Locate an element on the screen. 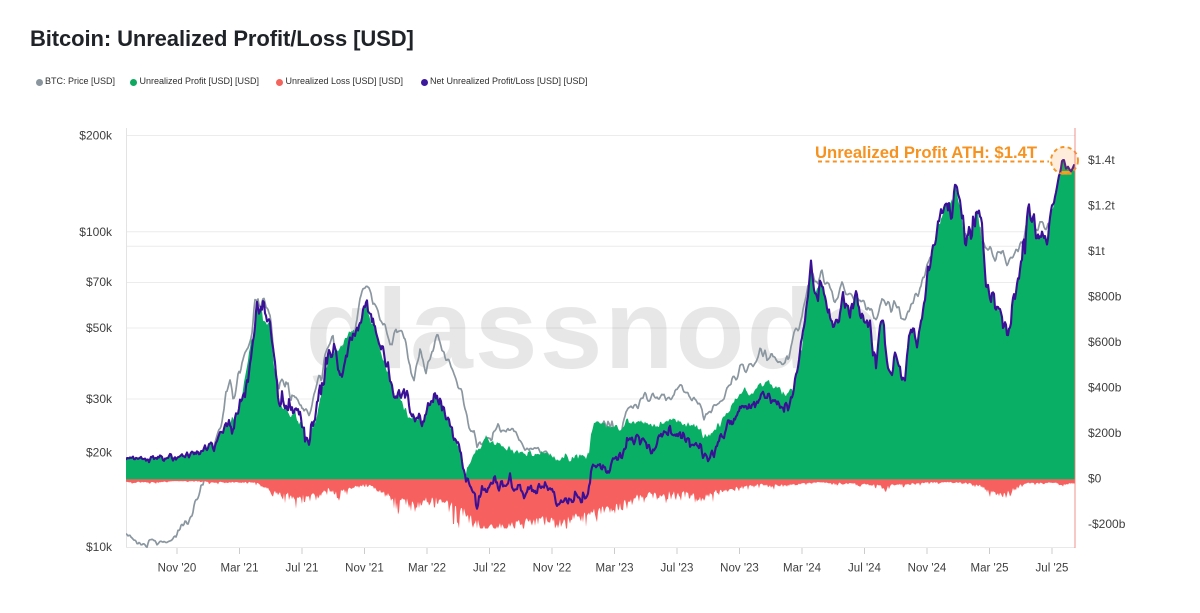  svg-text: $100k is located at coordinates (96, 232).